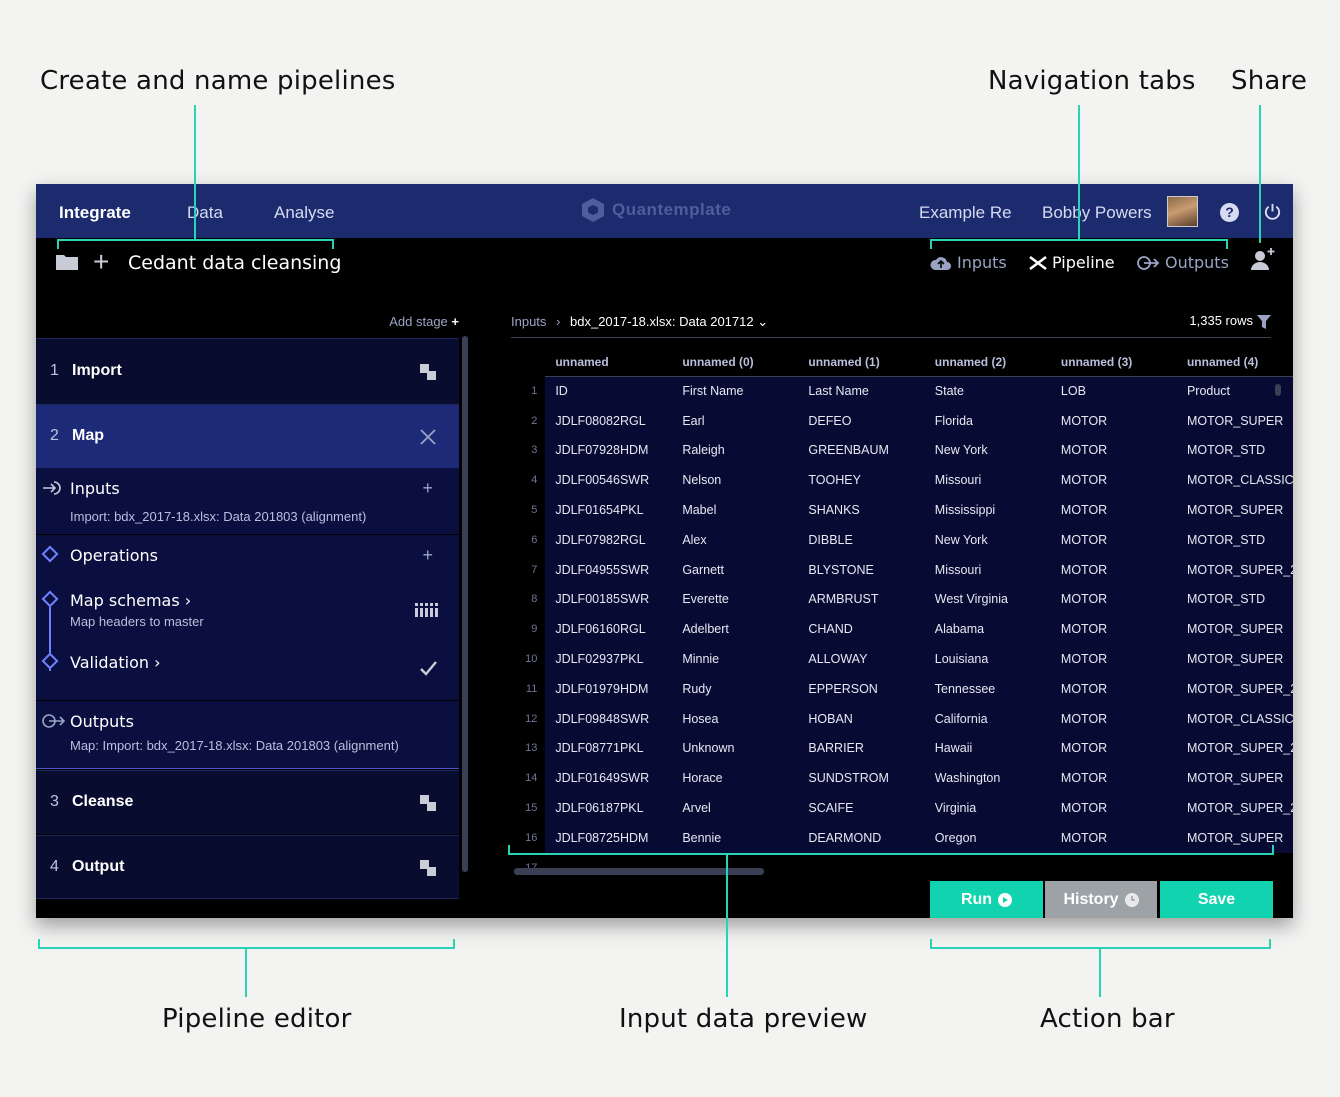 The width and height of the screenshot is (1340, 1097). Describe the element at coordinates (735, 450) in the screenshot. I see `table-cell: Raleigh` at that location.